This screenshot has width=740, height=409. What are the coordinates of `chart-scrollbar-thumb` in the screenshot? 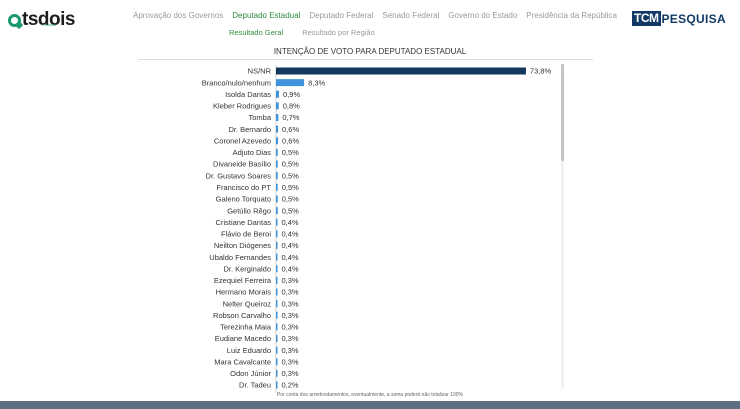 It's located at (562, 112).